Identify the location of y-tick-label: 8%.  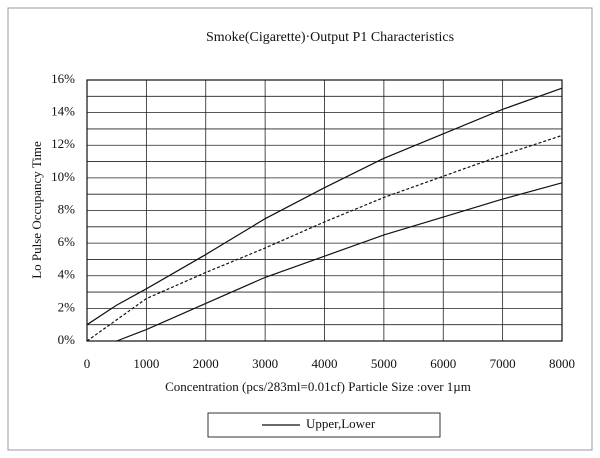
(67, 208).